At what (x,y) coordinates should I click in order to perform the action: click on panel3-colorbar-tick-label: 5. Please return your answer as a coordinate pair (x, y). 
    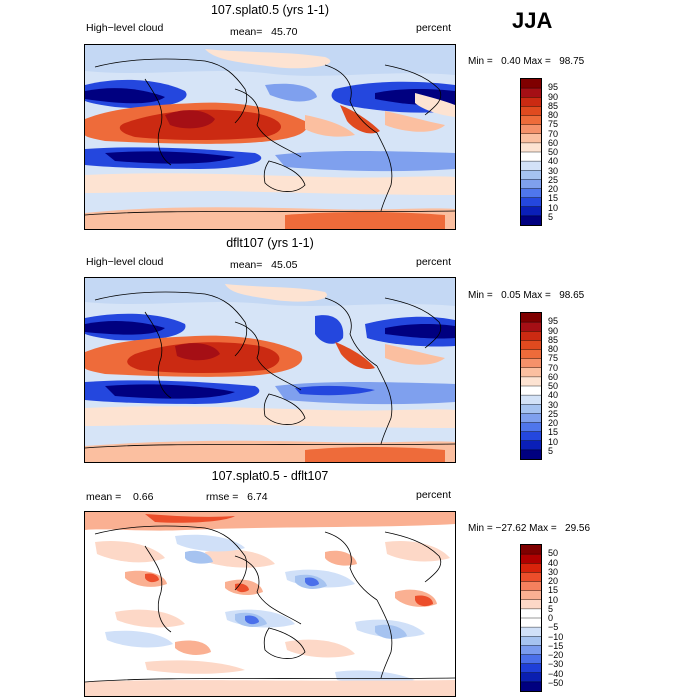
    Looking at the image, I should click on (551, 608).